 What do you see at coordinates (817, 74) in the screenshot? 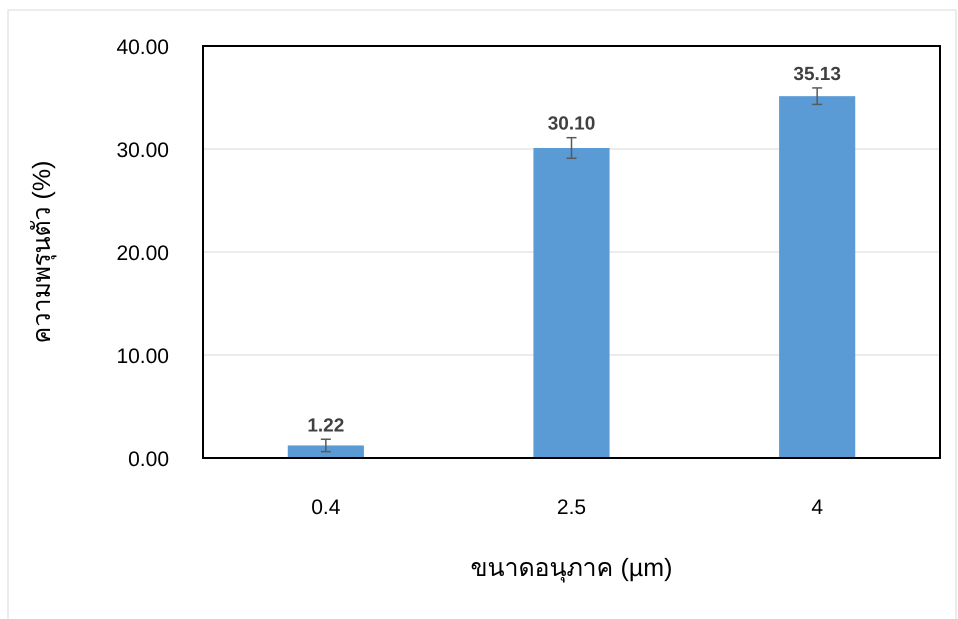
I see `data-label: 35.13` at bounding box center [817, 74].